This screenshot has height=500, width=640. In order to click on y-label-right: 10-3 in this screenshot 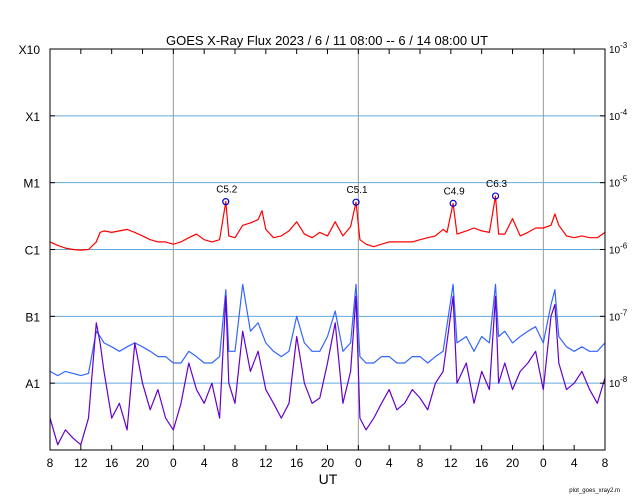, I will do `click(618, 48)`.